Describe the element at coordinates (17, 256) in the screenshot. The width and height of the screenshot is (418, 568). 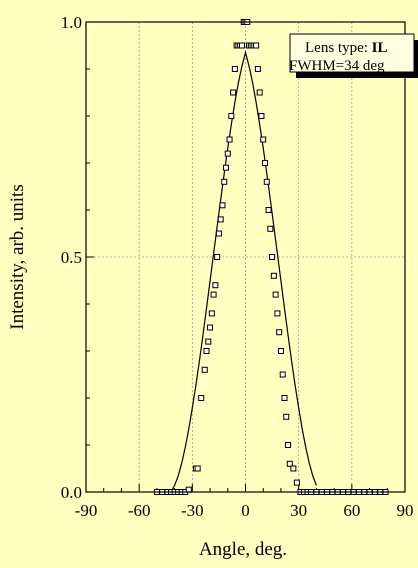
I see `y-axis-label: Intensity, arb. units` at that location.